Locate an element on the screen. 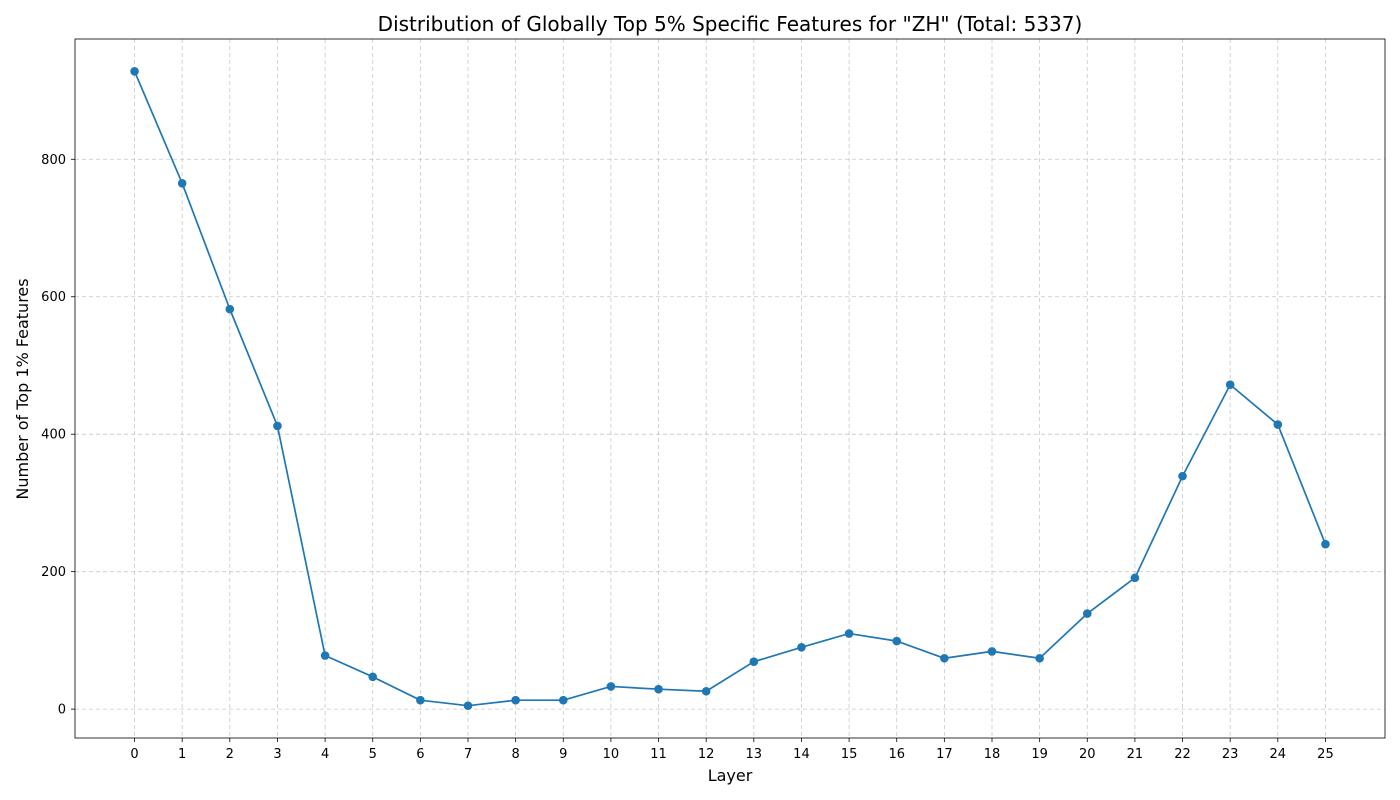 The image size is (1400, 800). x-tick-label: 7 is located at coordinates (468, 754).